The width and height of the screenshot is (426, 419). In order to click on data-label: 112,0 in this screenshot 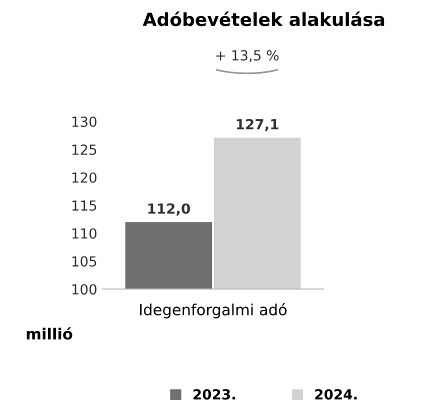, I will do `click(169, 209)`.